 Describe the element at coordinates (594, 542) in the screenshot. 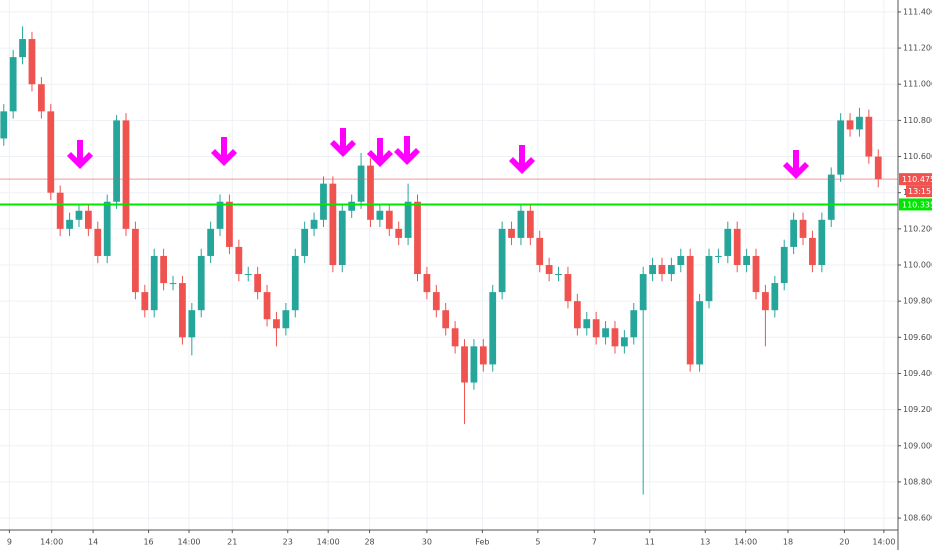

I see `x-tick-label: 7` at that location.